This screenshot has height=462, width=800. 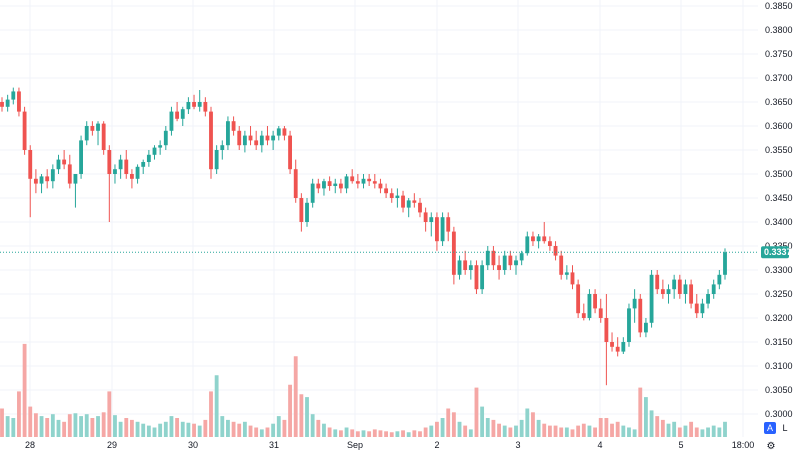 What do you see at coordinates (785, 428) in the screenshot?
I see `log-scale-button: L` at bounding box center [785, 428].